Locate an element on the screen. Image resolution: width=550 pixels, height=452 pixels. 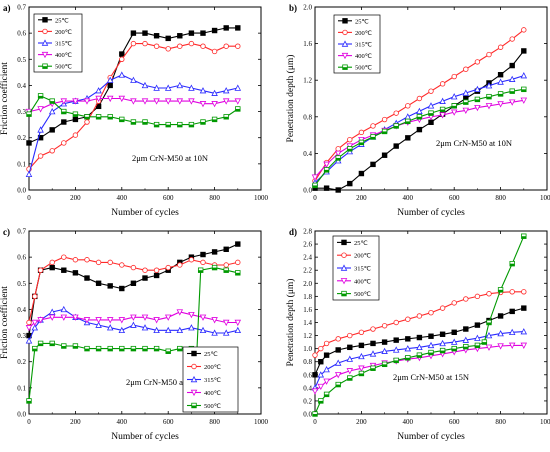
y-tick-label: 0.5 is located at coordinates (21, 284).